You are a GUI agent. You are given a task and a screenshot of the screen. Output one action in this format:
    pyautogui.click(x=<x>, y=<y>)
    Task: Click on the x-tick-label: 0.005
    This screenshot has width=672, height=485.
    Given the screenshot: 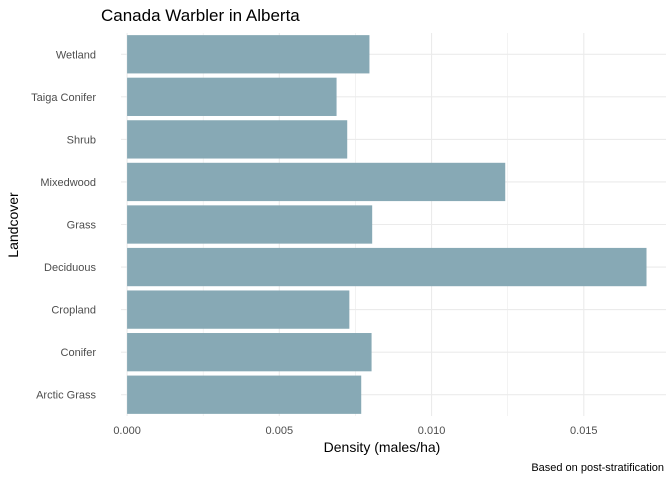 What is the action you would take?
    pyautogui.click(x=280, y=431)
    